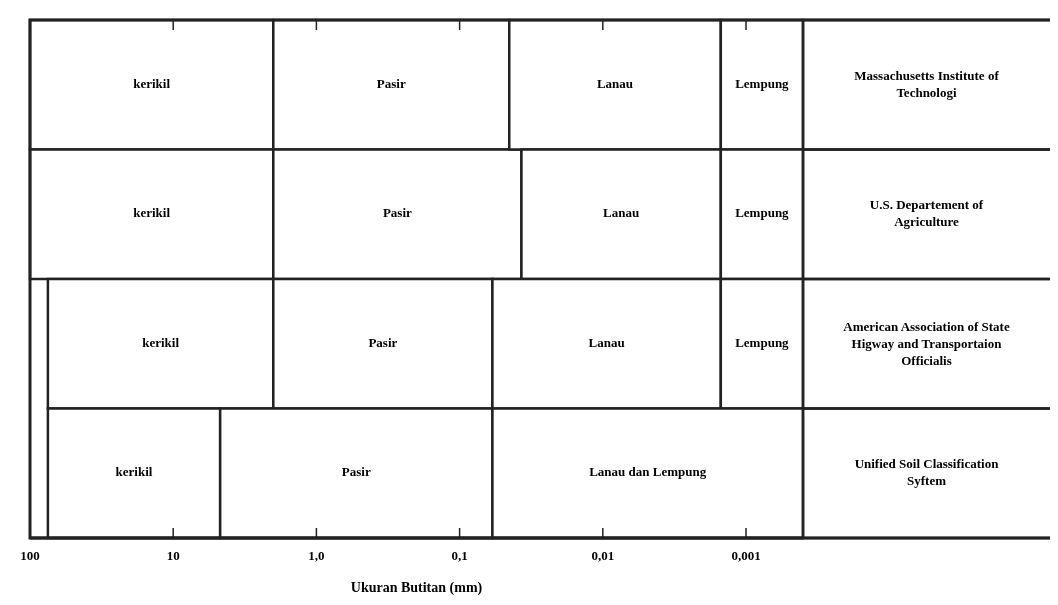 Image resolution: width=1058 pixels, height=605 pixels. I want to click on y-tick-label: Massachusetts Institute of Technologi, so click(927, 83).